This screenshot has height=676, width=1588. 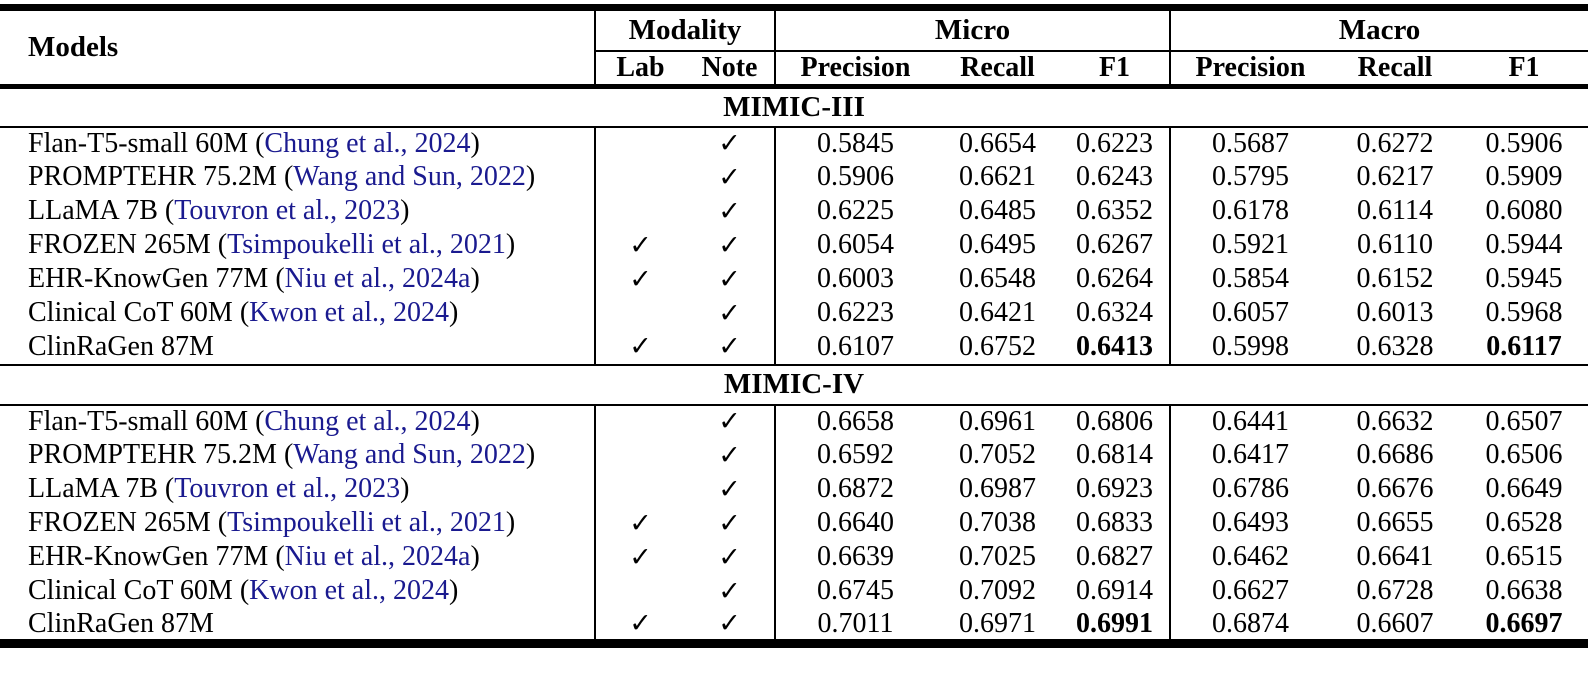 I want to click on micro-precision-value: 0.5906, so click(x=855, y=177).